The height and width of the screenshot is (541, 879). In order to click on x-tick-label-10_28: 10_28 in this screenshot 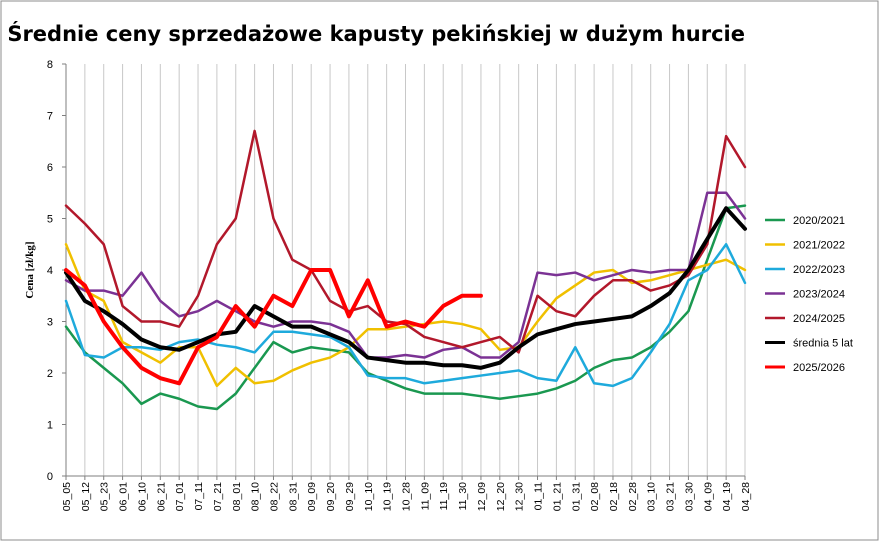, I will do `click(407, 496)`.